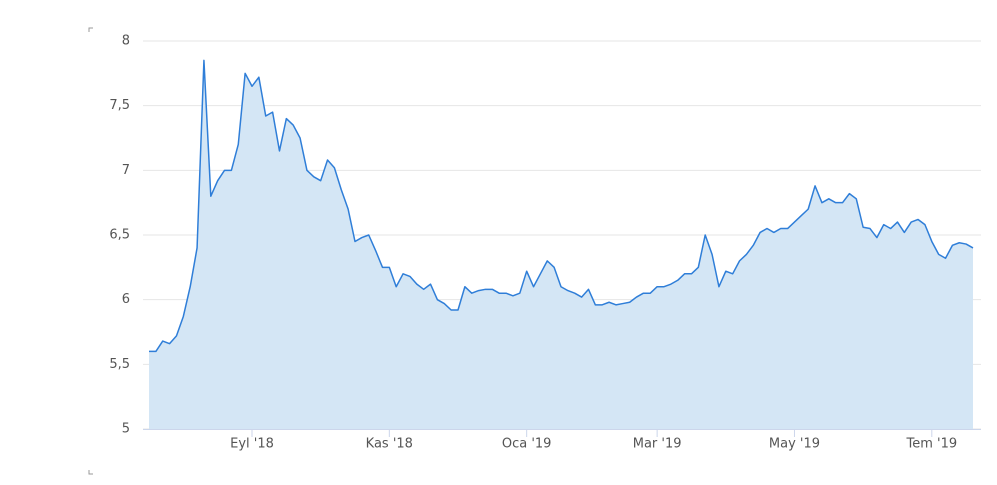 The height and width of the screenshot is (485, 997). Describe the element at coordinates (794, 444) in the screenshot. I see `x-tick-label: May '19` at that location.